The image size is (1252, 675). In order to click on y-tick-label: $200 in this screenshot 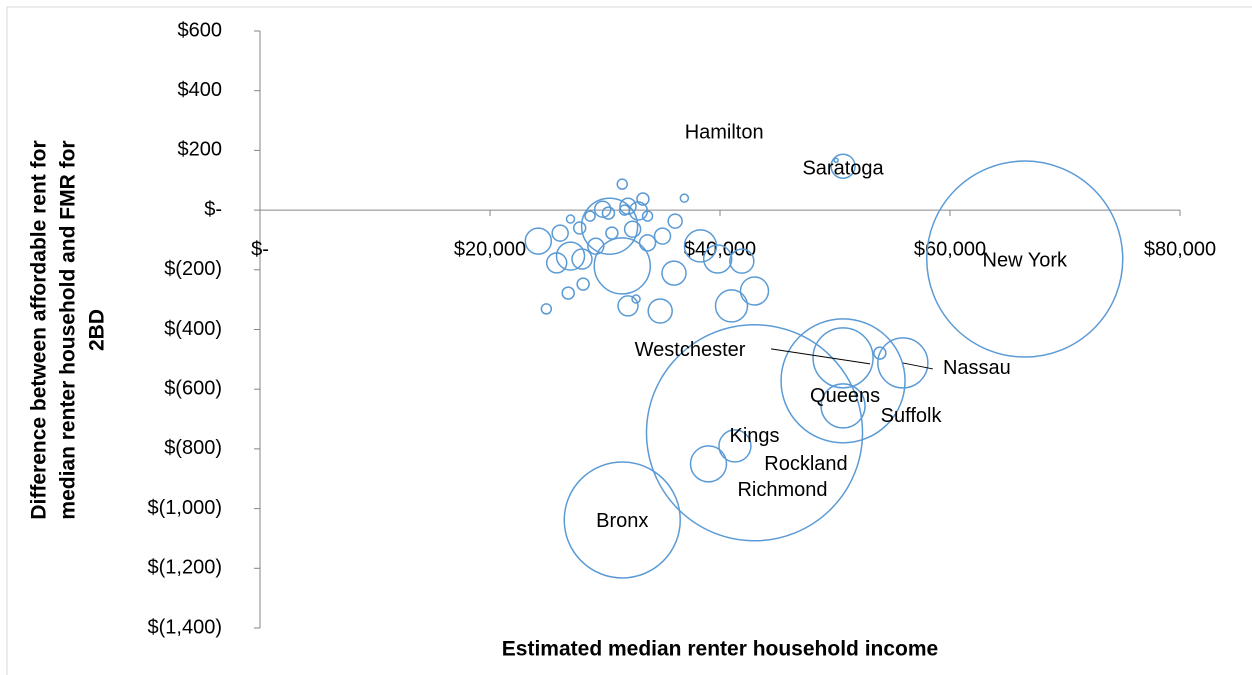, I will do `click(200, 150)`.